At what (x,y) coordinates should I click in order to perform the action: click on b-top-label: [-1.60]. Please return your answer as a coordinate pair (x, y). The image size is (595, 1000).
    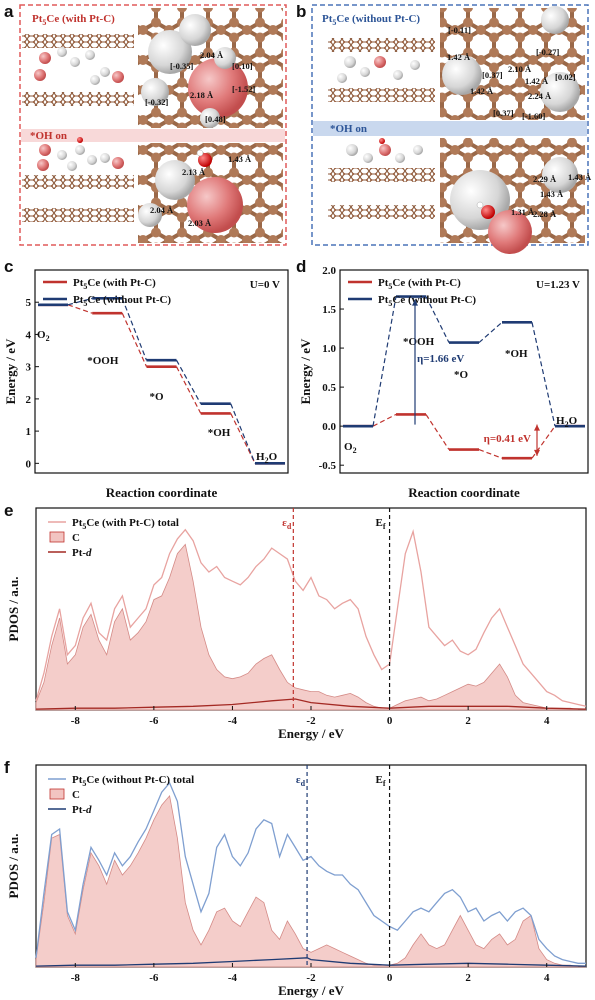
    Looking at the image, I should click on (534, 116).